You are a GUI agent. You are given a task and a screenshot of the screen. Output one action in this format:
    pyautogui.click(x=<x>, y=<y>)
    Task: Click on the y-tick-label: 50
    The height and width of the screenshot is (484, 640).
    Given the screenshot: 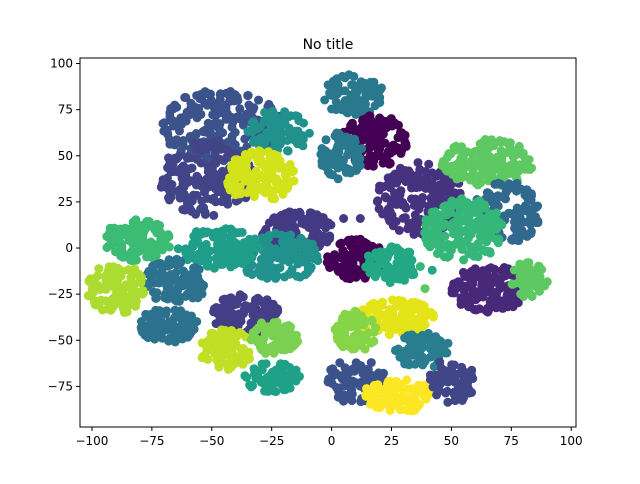 What is the action you would take?
    pyautogui.click(x=65, y=156)
    